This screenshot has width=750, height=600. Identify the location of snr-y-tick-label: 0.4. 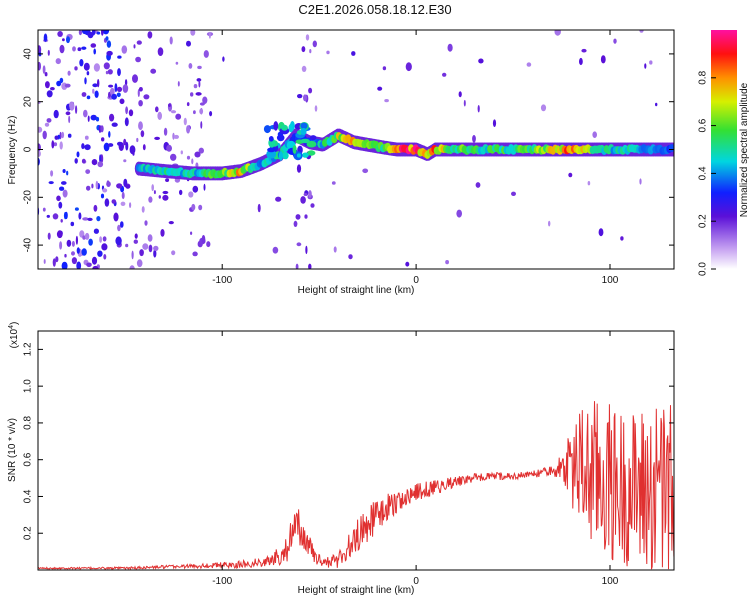
(28, 496).